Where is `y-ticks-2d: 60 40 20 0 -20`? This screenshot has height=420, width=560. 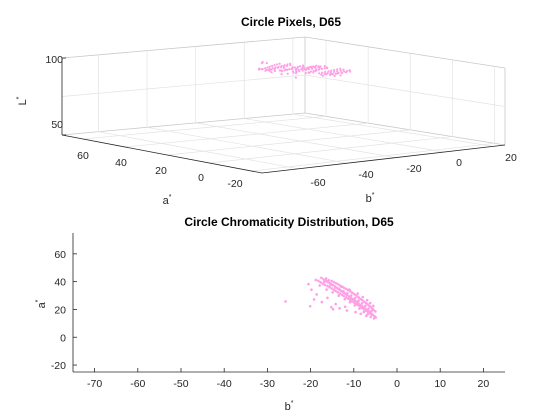 y-ticks-2d: 60 40 20 0 -20 is located at coordinates (64, 310).